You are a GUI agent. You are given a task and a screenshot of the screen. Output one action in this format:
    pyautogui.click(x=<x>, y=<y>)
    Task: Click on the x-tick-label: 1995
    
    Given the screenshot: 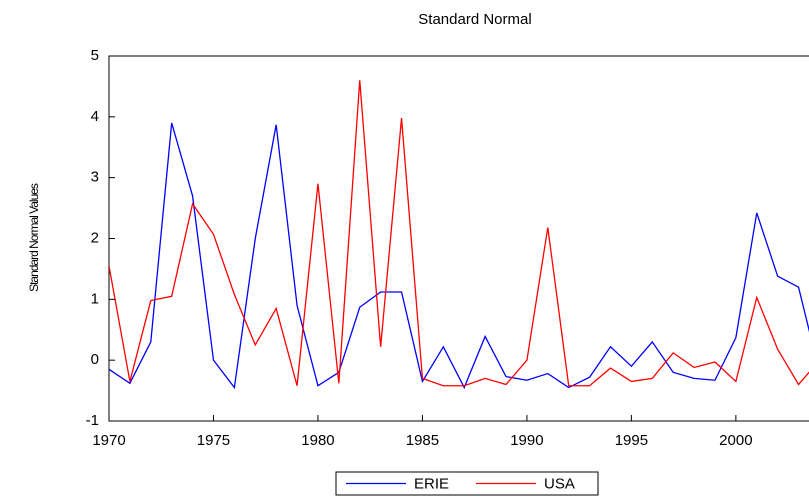 What is the action you would take?
    pyautogui.click(x=631, y=440)
    